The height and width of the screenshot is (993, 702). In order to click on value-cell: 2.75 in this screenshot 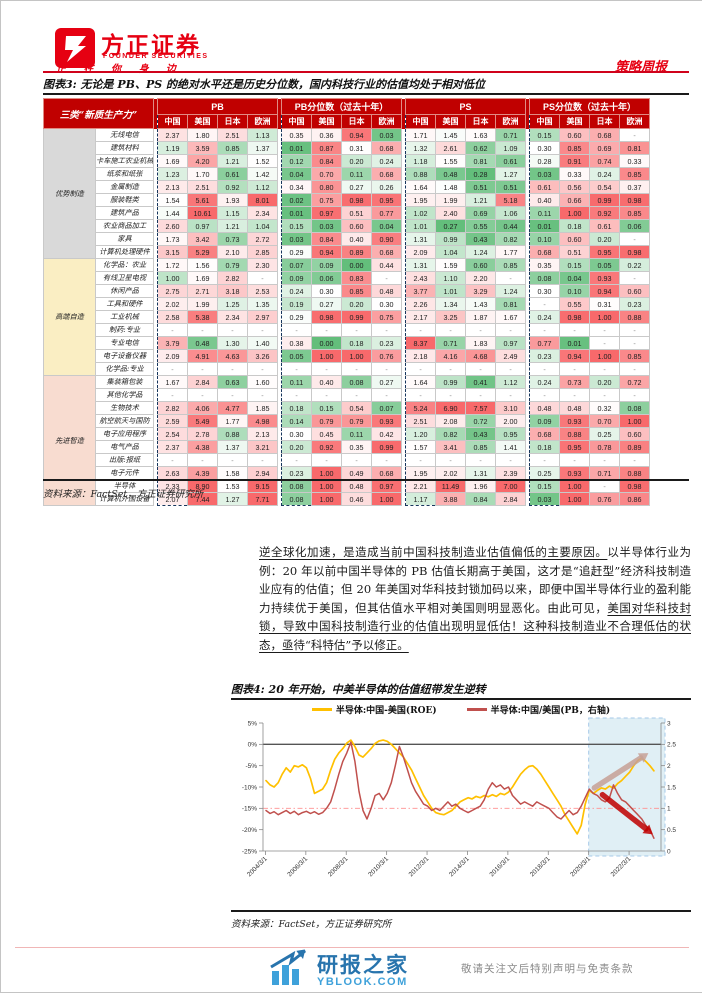, I will do `click(172, 291)`.